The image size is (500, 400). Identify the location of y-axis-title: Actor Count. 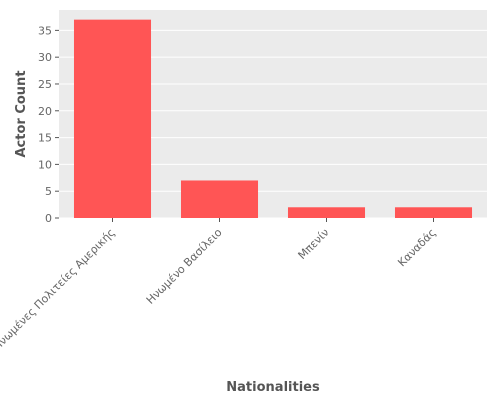
(21, 113).